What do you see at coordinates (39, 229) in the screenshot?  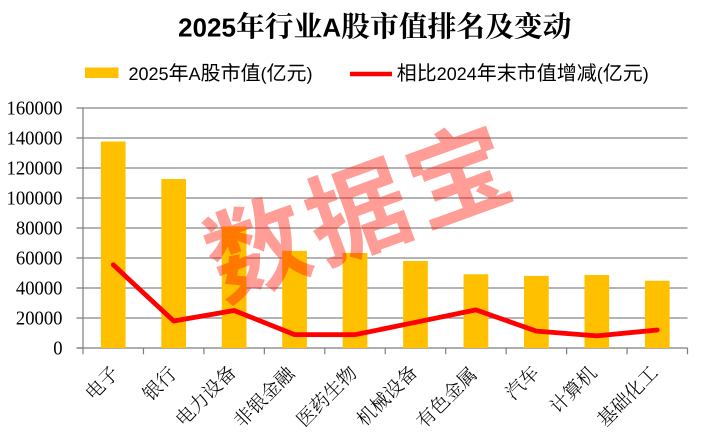 I see `svg-text: 80000` at bounding box center [39, 229].